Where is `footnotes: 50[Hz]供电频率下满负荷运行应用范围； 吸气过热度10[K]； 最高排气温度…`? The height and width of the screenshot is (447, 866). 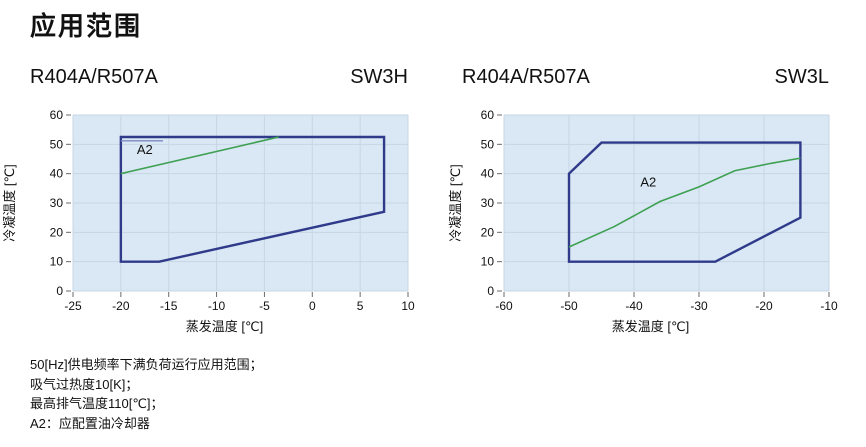
footnotes: 50[Hz]供电频率下满负荷运行应用范围； 吸气过热度10[K]； 最高排气温度… is located at coordinates (146, 394).